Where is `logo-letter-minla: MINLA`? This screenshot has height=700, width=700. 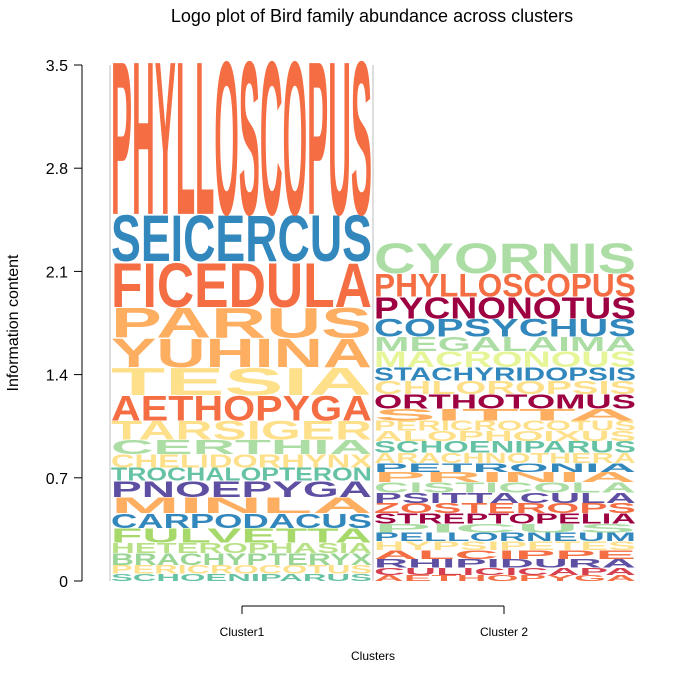 logo-letter-minla: MINLA is located at coordinates (241, 505).